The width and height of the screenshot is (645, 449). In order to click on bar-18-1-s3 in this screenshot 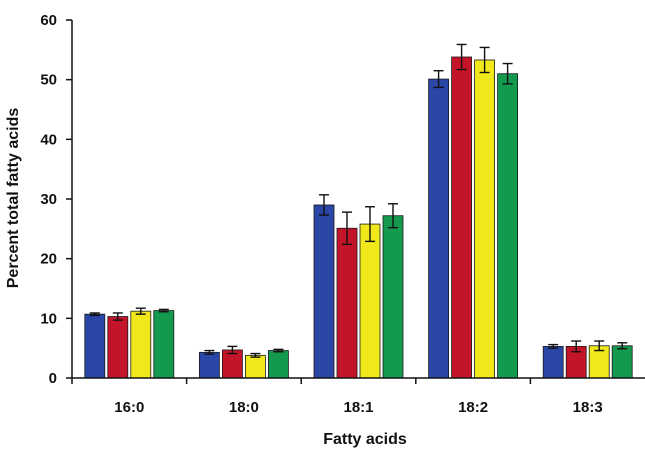, I will do `click(370, 301)`.